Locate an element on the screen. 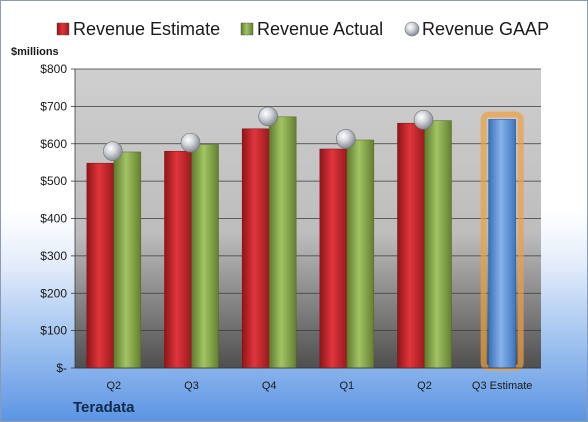 The width and height of the screenshot is (588, 422). bar-q3-estimate is located at coordinates (502, 244).